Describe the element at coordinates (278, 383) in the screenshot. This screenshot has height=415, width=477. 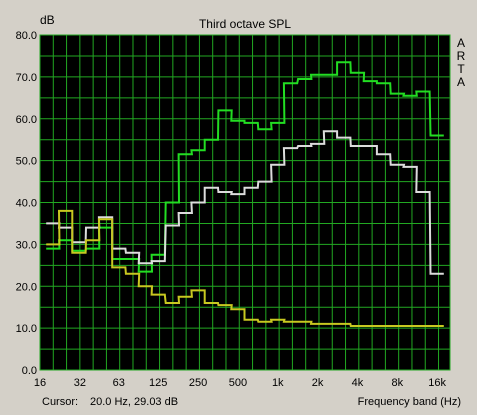
I see `x-tick-label: 1k` at that location.